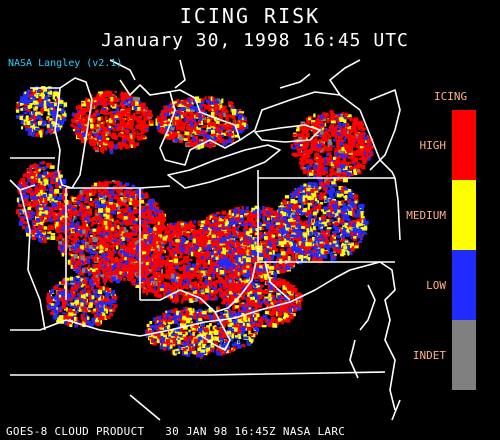  What do you see at coordinates (464, 145) in the screenshot?
I see `legend-swatch-high` at bounding box center [464, 145].